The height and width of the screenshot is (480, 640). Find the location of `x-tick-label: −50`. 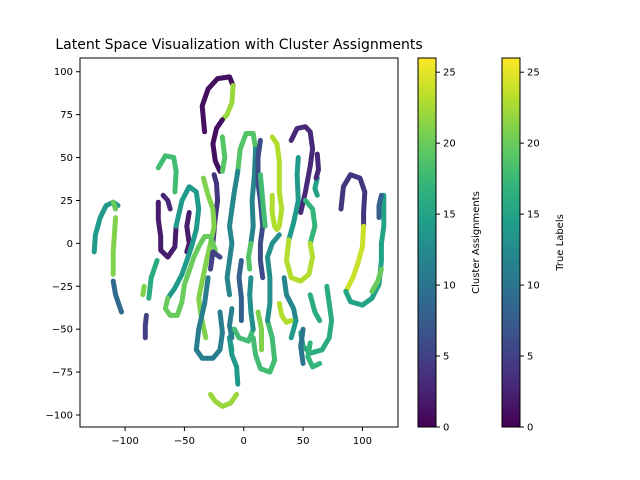

x-tick-label: −50 is located at coordinates (184, 441).